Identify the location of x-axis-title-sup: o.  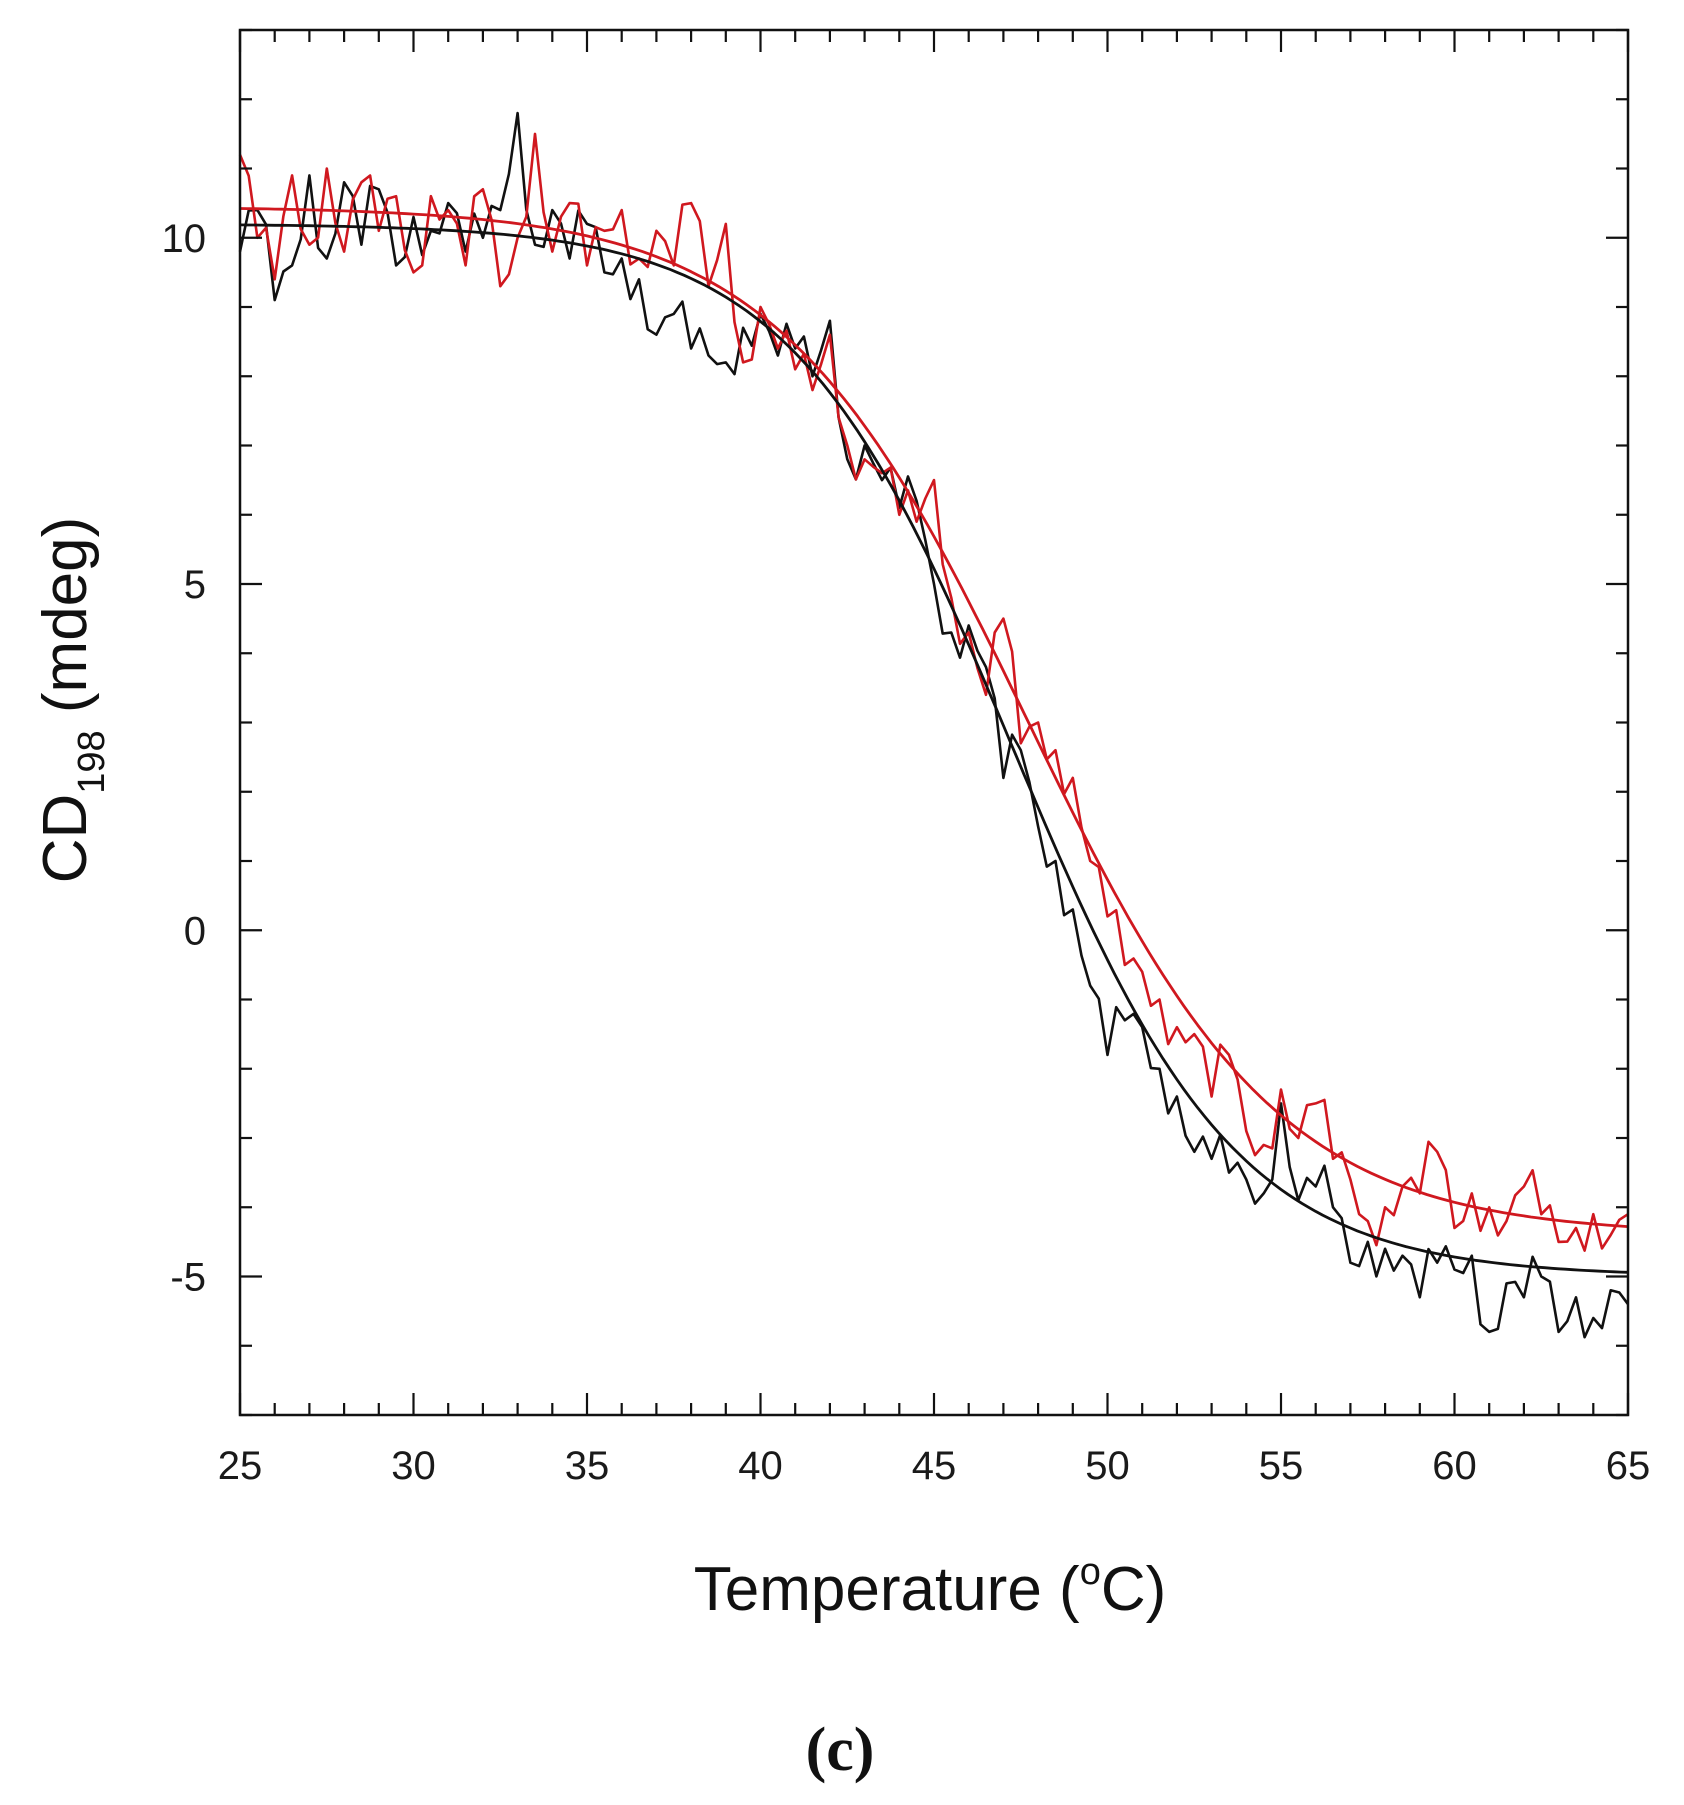
(1090, 1572).